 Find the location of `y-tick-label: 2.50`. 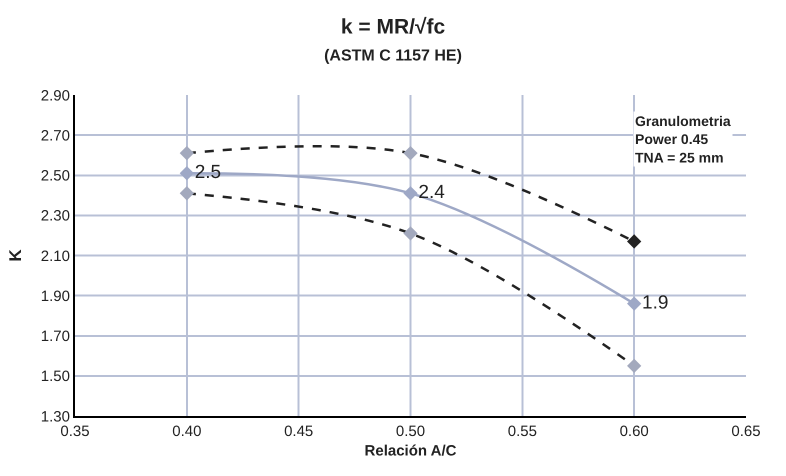

y-tick-label: 2.50 is located at coordinates (55, 176).